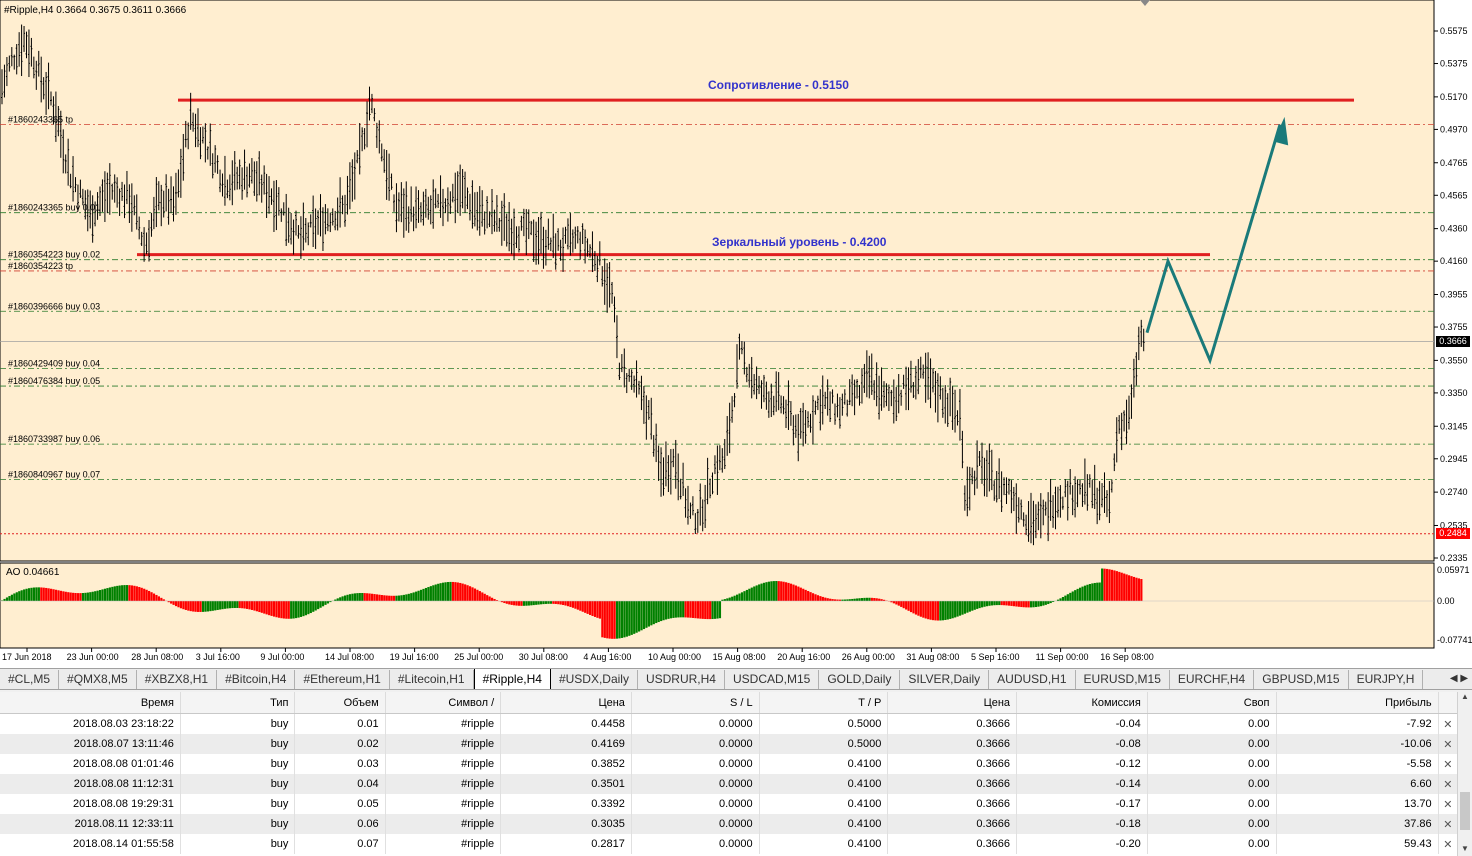  I want to click on column-header: Прибыль, so click(1357, 703).